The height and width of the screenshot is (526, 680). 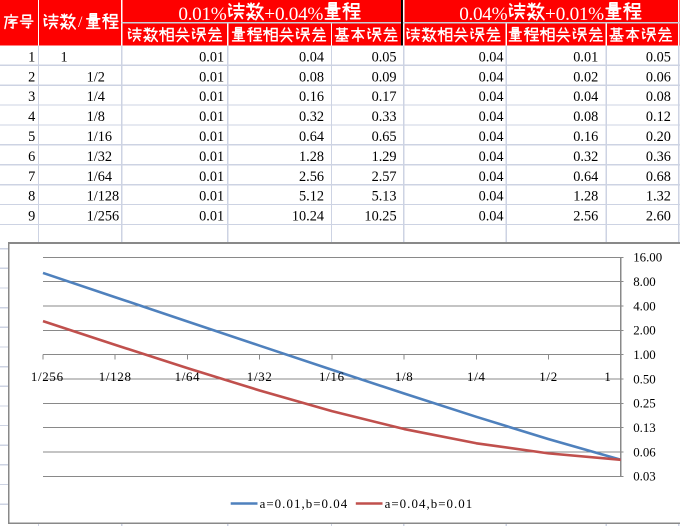 I want to click on svg-text: 1.32, so click(x=658, y=197).